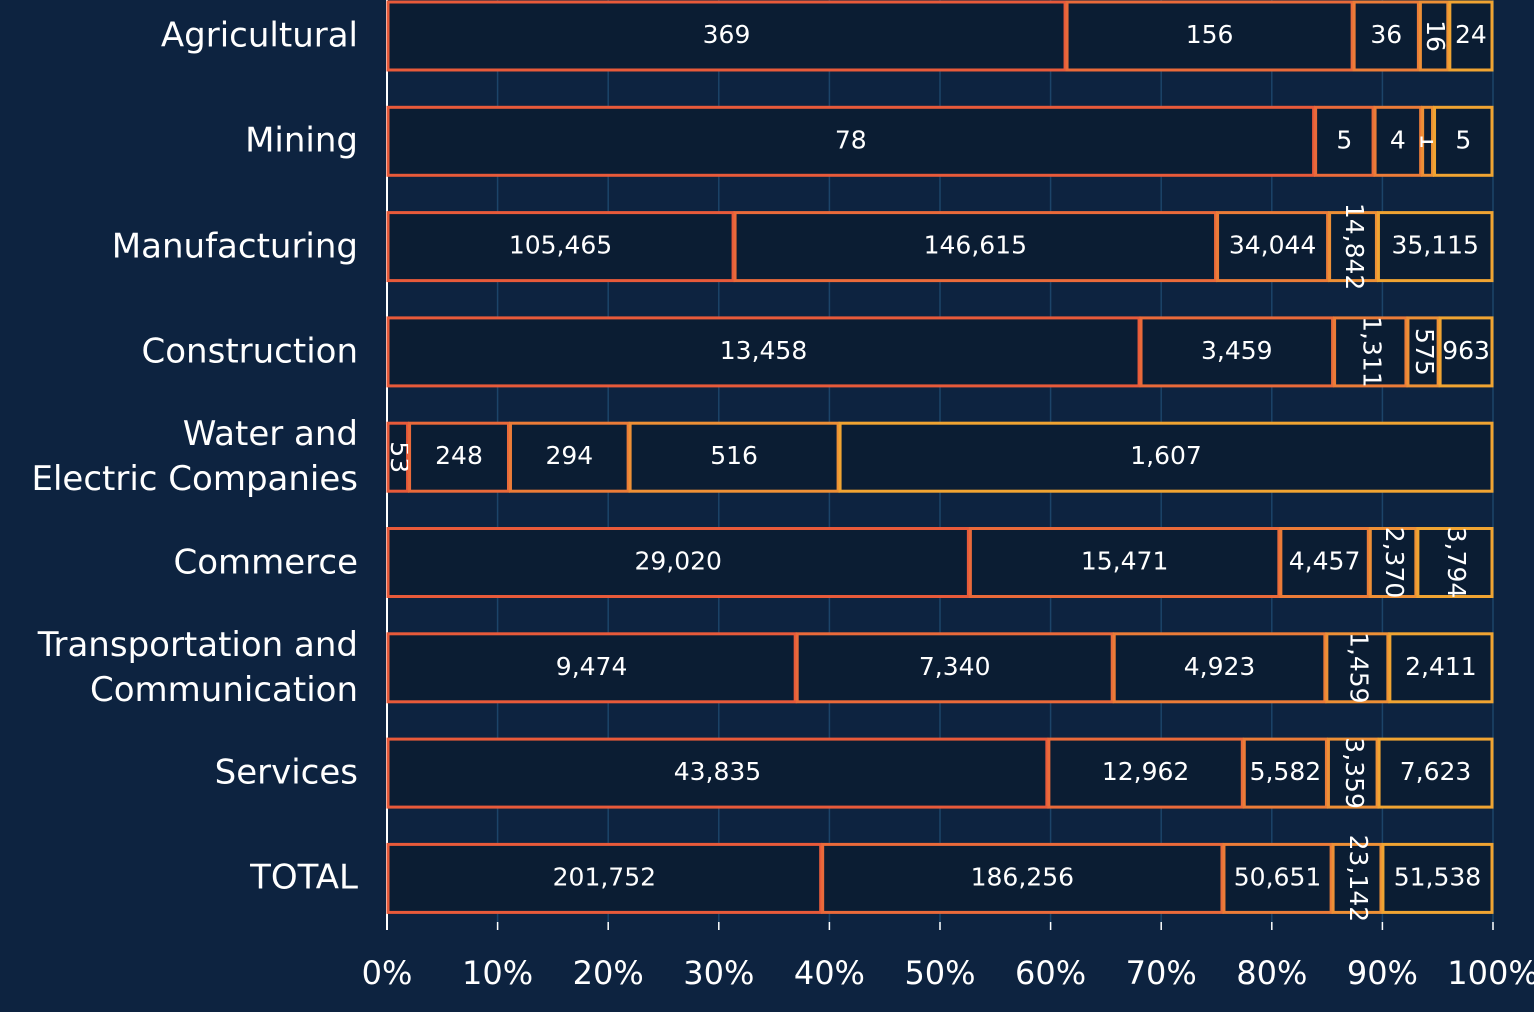 The width and height of the screenshot is (1534, 1012). I want to click on value-label: 369, so click(727, 34).